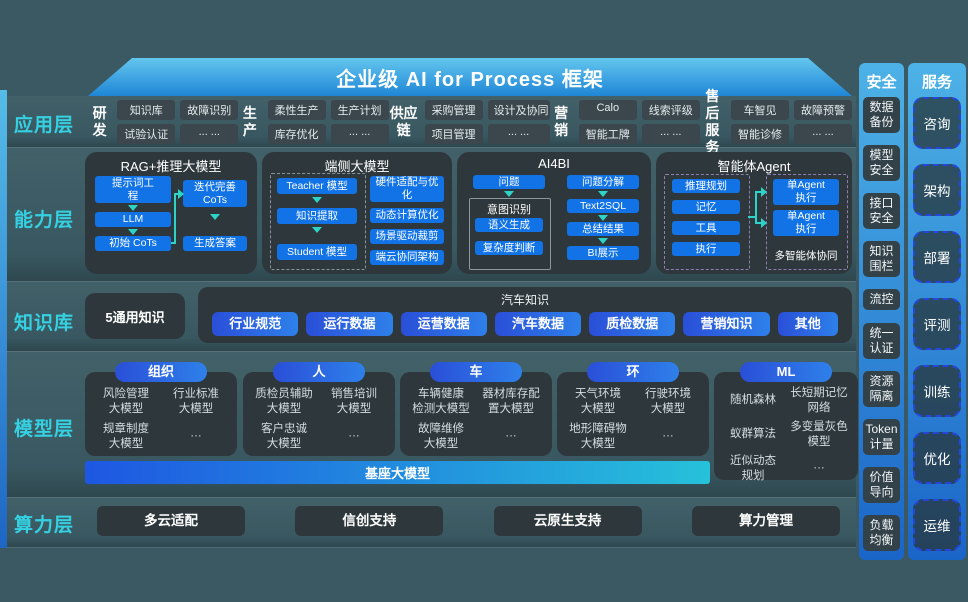  Describe the element at coordinates (881, 300) in the screenshot. I see `security-item: 流控` at that location.